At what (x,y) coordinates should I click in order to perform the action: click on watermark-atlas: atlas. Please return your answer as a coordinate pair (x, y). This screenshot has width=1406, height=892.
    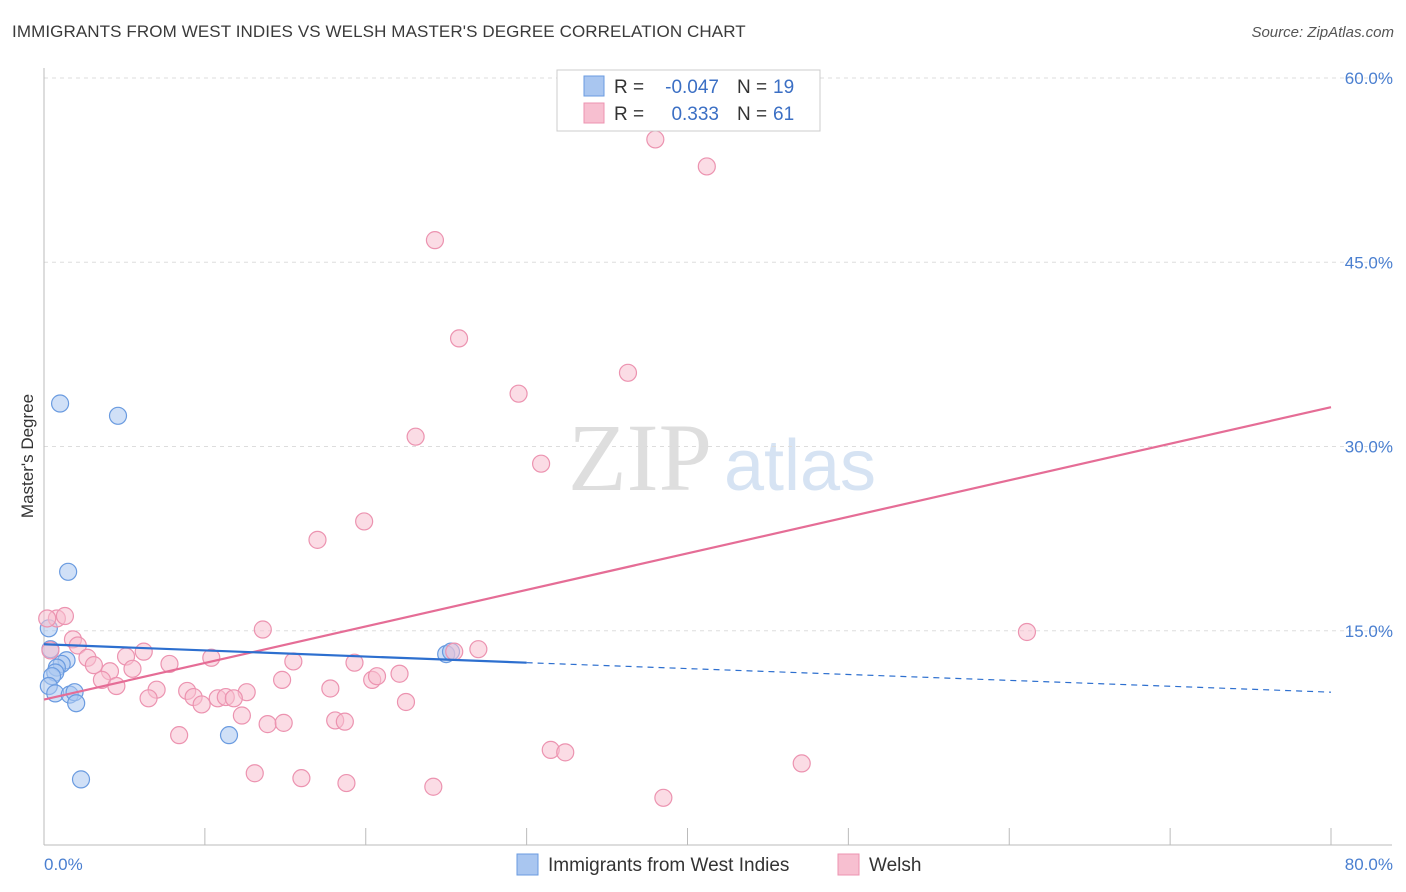
    Looking at the image, I should click on (800, 466).